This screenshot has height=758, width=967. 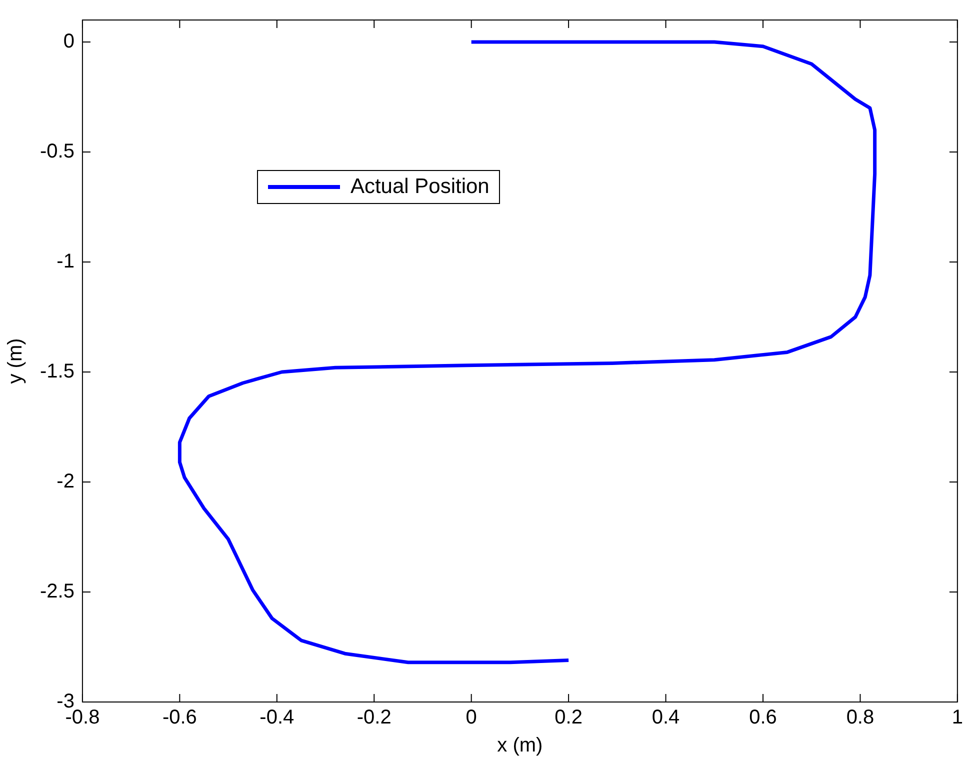 What do you see at coordinates (57, 371) in the screenshot?
I see `y-tick-label: -1.5` at bounding box center [57, 371].